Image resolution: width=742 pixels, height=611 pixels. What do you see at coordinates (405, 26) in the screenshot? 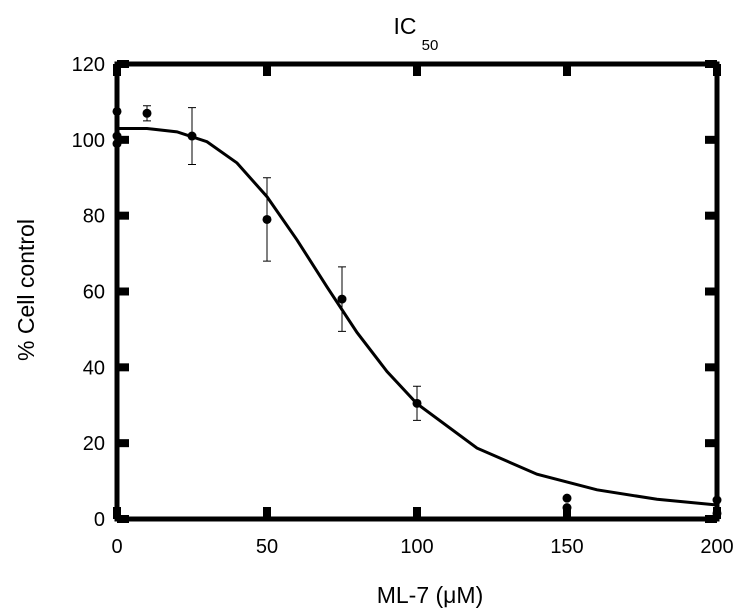
I see `chart-title: IC` at bounding box center [405, 26].